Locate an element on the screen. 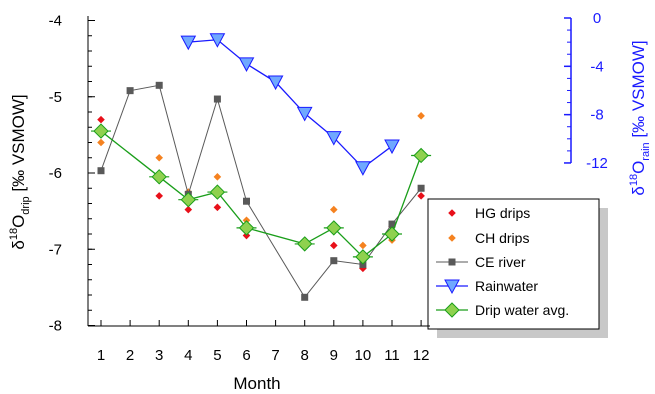 Image resolution: width=655 pixels, height=394 pixels. legend-entry: Rainwater is located at coordinates (487, 286).